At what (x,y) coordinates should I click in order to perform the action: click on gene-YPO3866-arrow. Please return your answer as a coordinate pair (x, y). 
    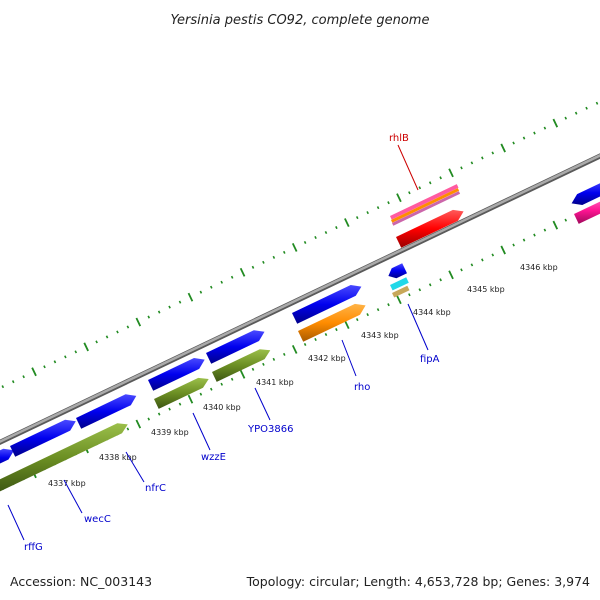
    Looking at the image, I should click on (235, 347).